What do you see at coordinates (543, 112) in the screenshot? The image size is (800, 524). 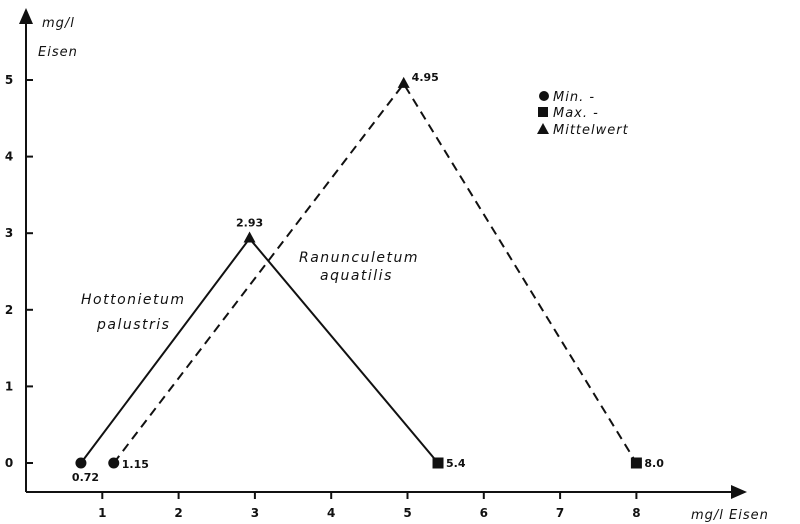 I see `legend-square-marker` at bounding box center [543, 112].